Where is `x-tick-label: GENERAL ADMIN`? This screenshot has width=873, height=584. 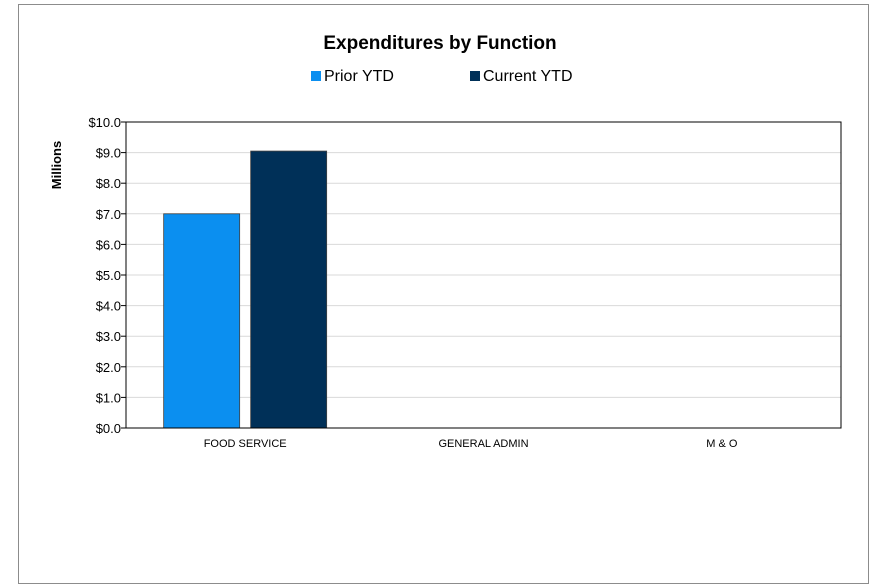
x-tick-label: GENERAL ADMIN is located at coordinates (483, 444).